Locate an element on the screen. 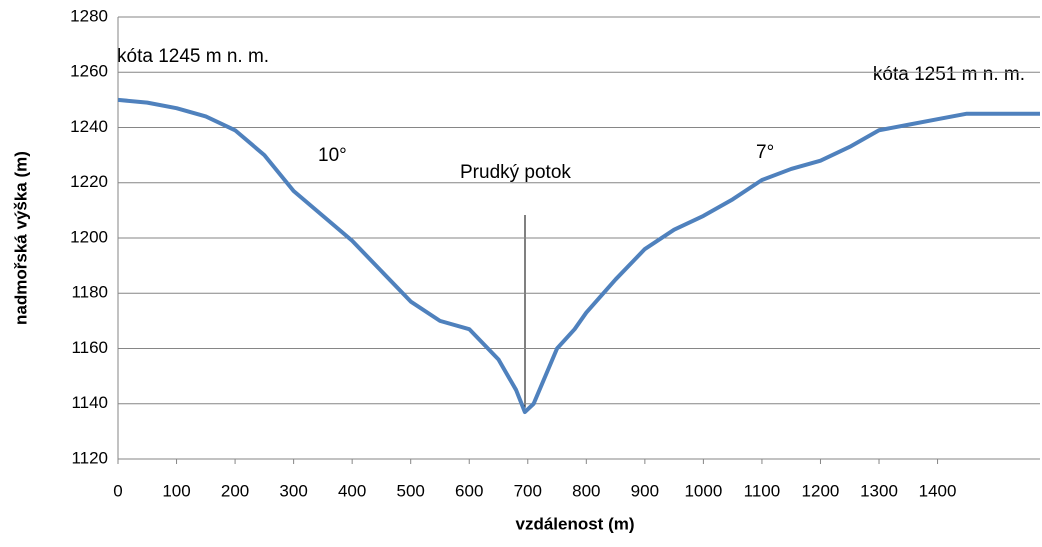 The height and width of the screenshot is (547, 1042). x-tick-label: 1000 is located at coordinates (703, 490).